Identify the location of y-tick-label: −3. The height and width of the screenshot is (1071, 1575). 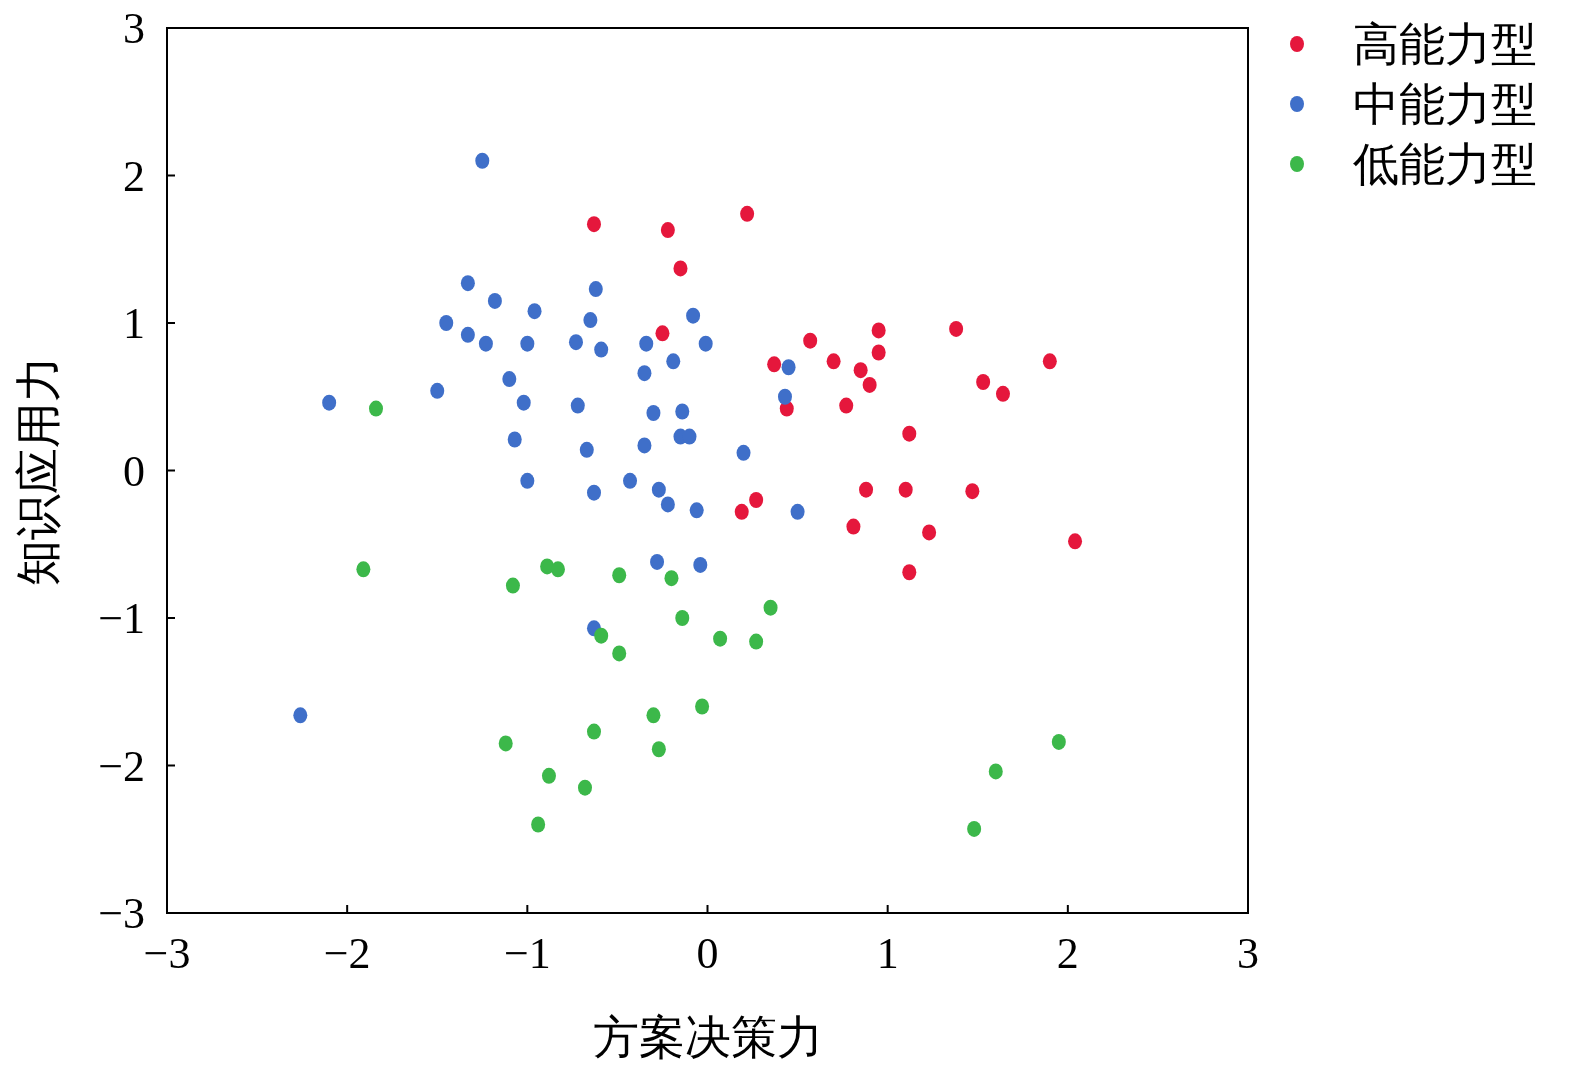
(121, 913).